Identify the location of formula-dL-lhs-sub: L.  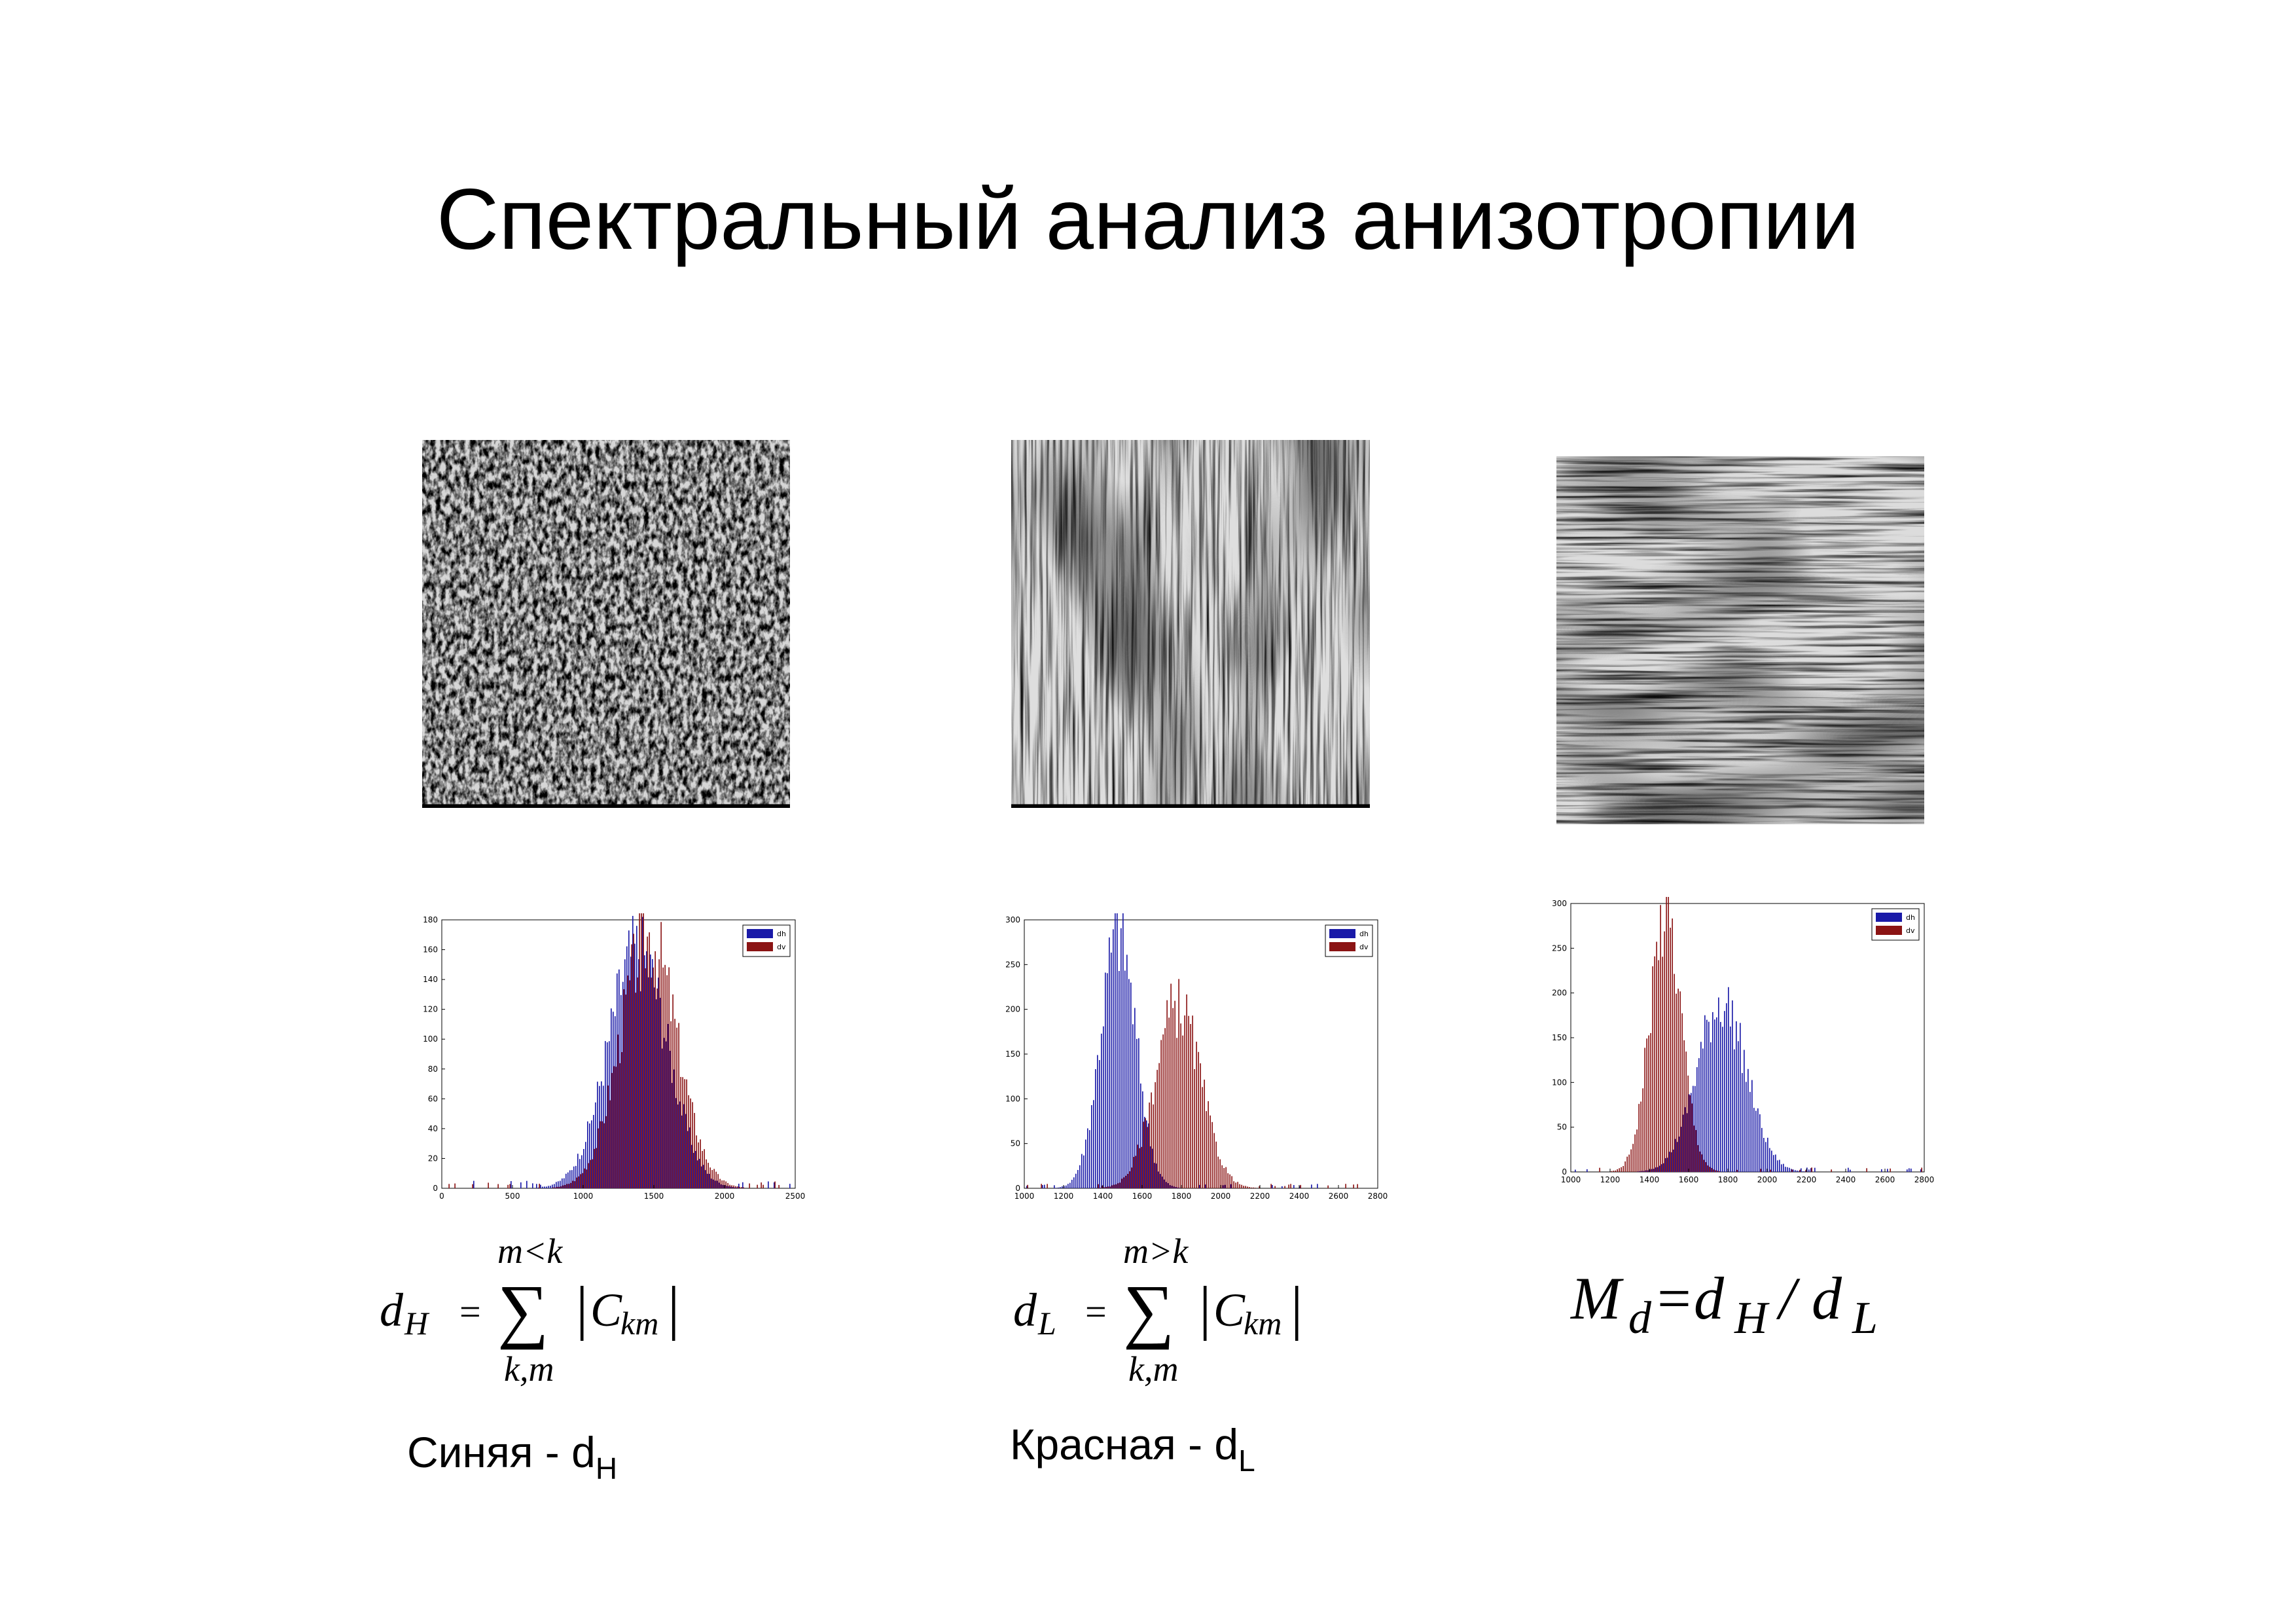
(1047, 1323).